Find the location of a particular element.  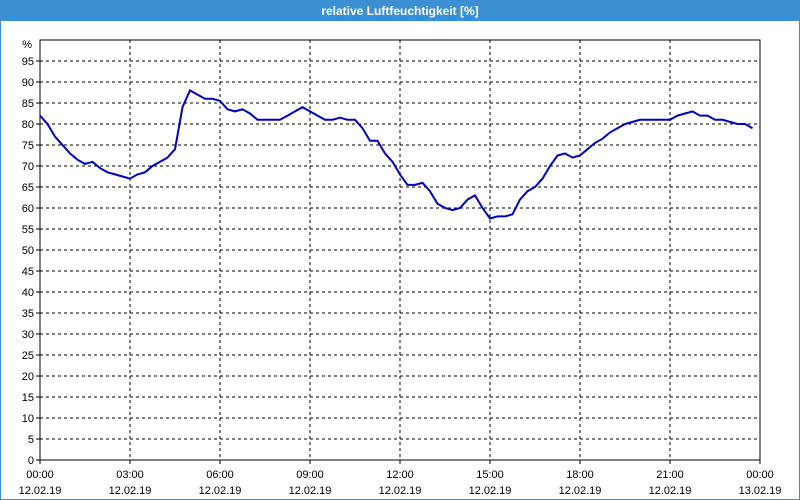

y-tick-label: 0 is located at coordinates (31, 461).